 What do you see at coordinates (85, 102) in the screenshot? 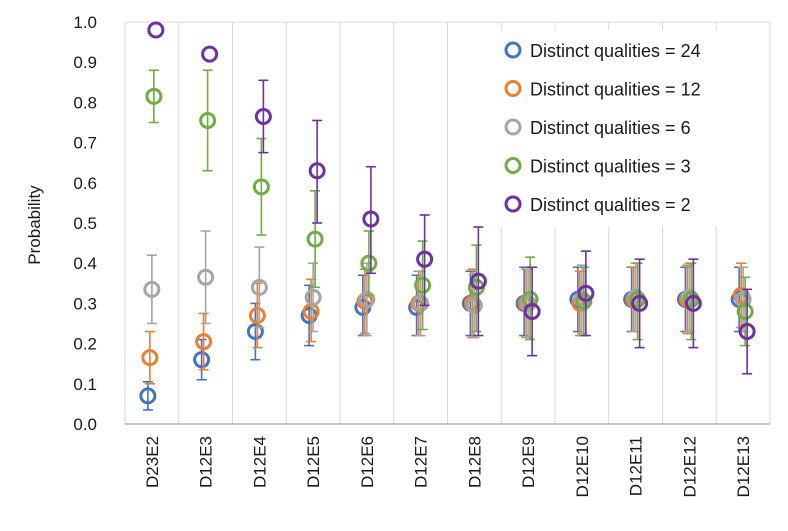
I see `y-tick-label: 0.8` at bounding box center [85, 102].